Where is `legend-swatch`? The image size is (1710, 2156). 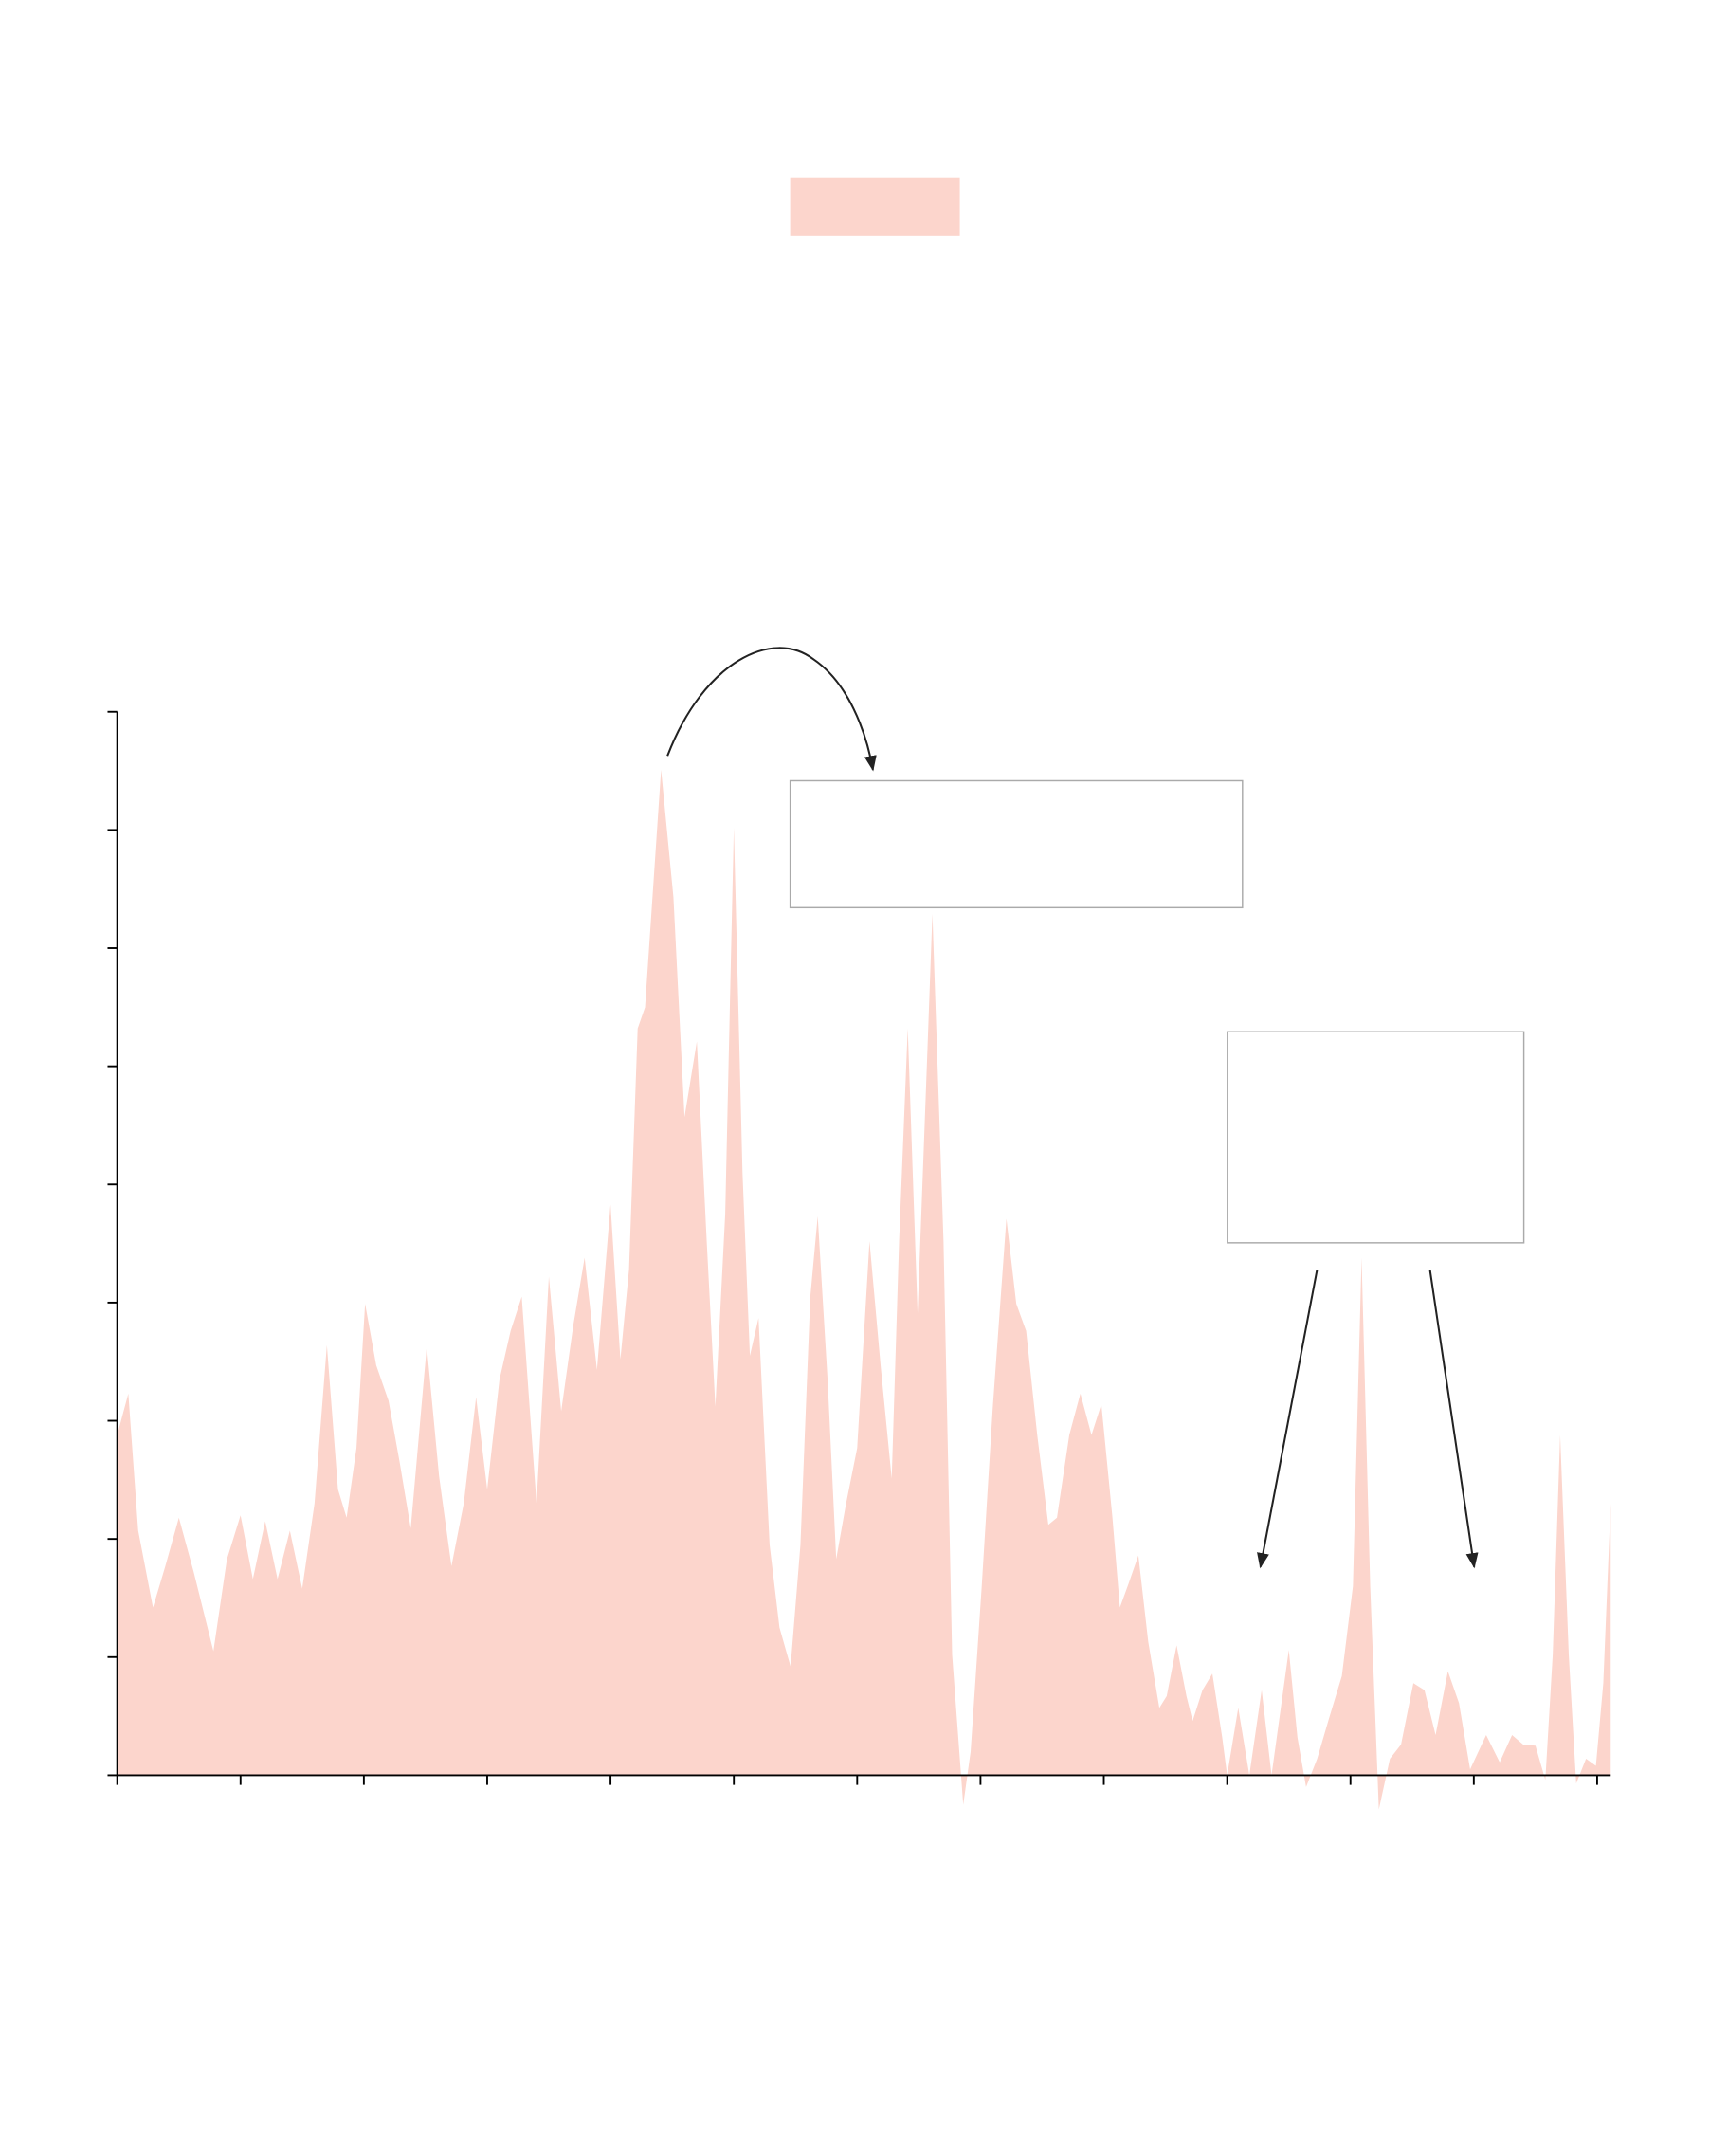
legend-swatch is located at coordinates (875, 206).